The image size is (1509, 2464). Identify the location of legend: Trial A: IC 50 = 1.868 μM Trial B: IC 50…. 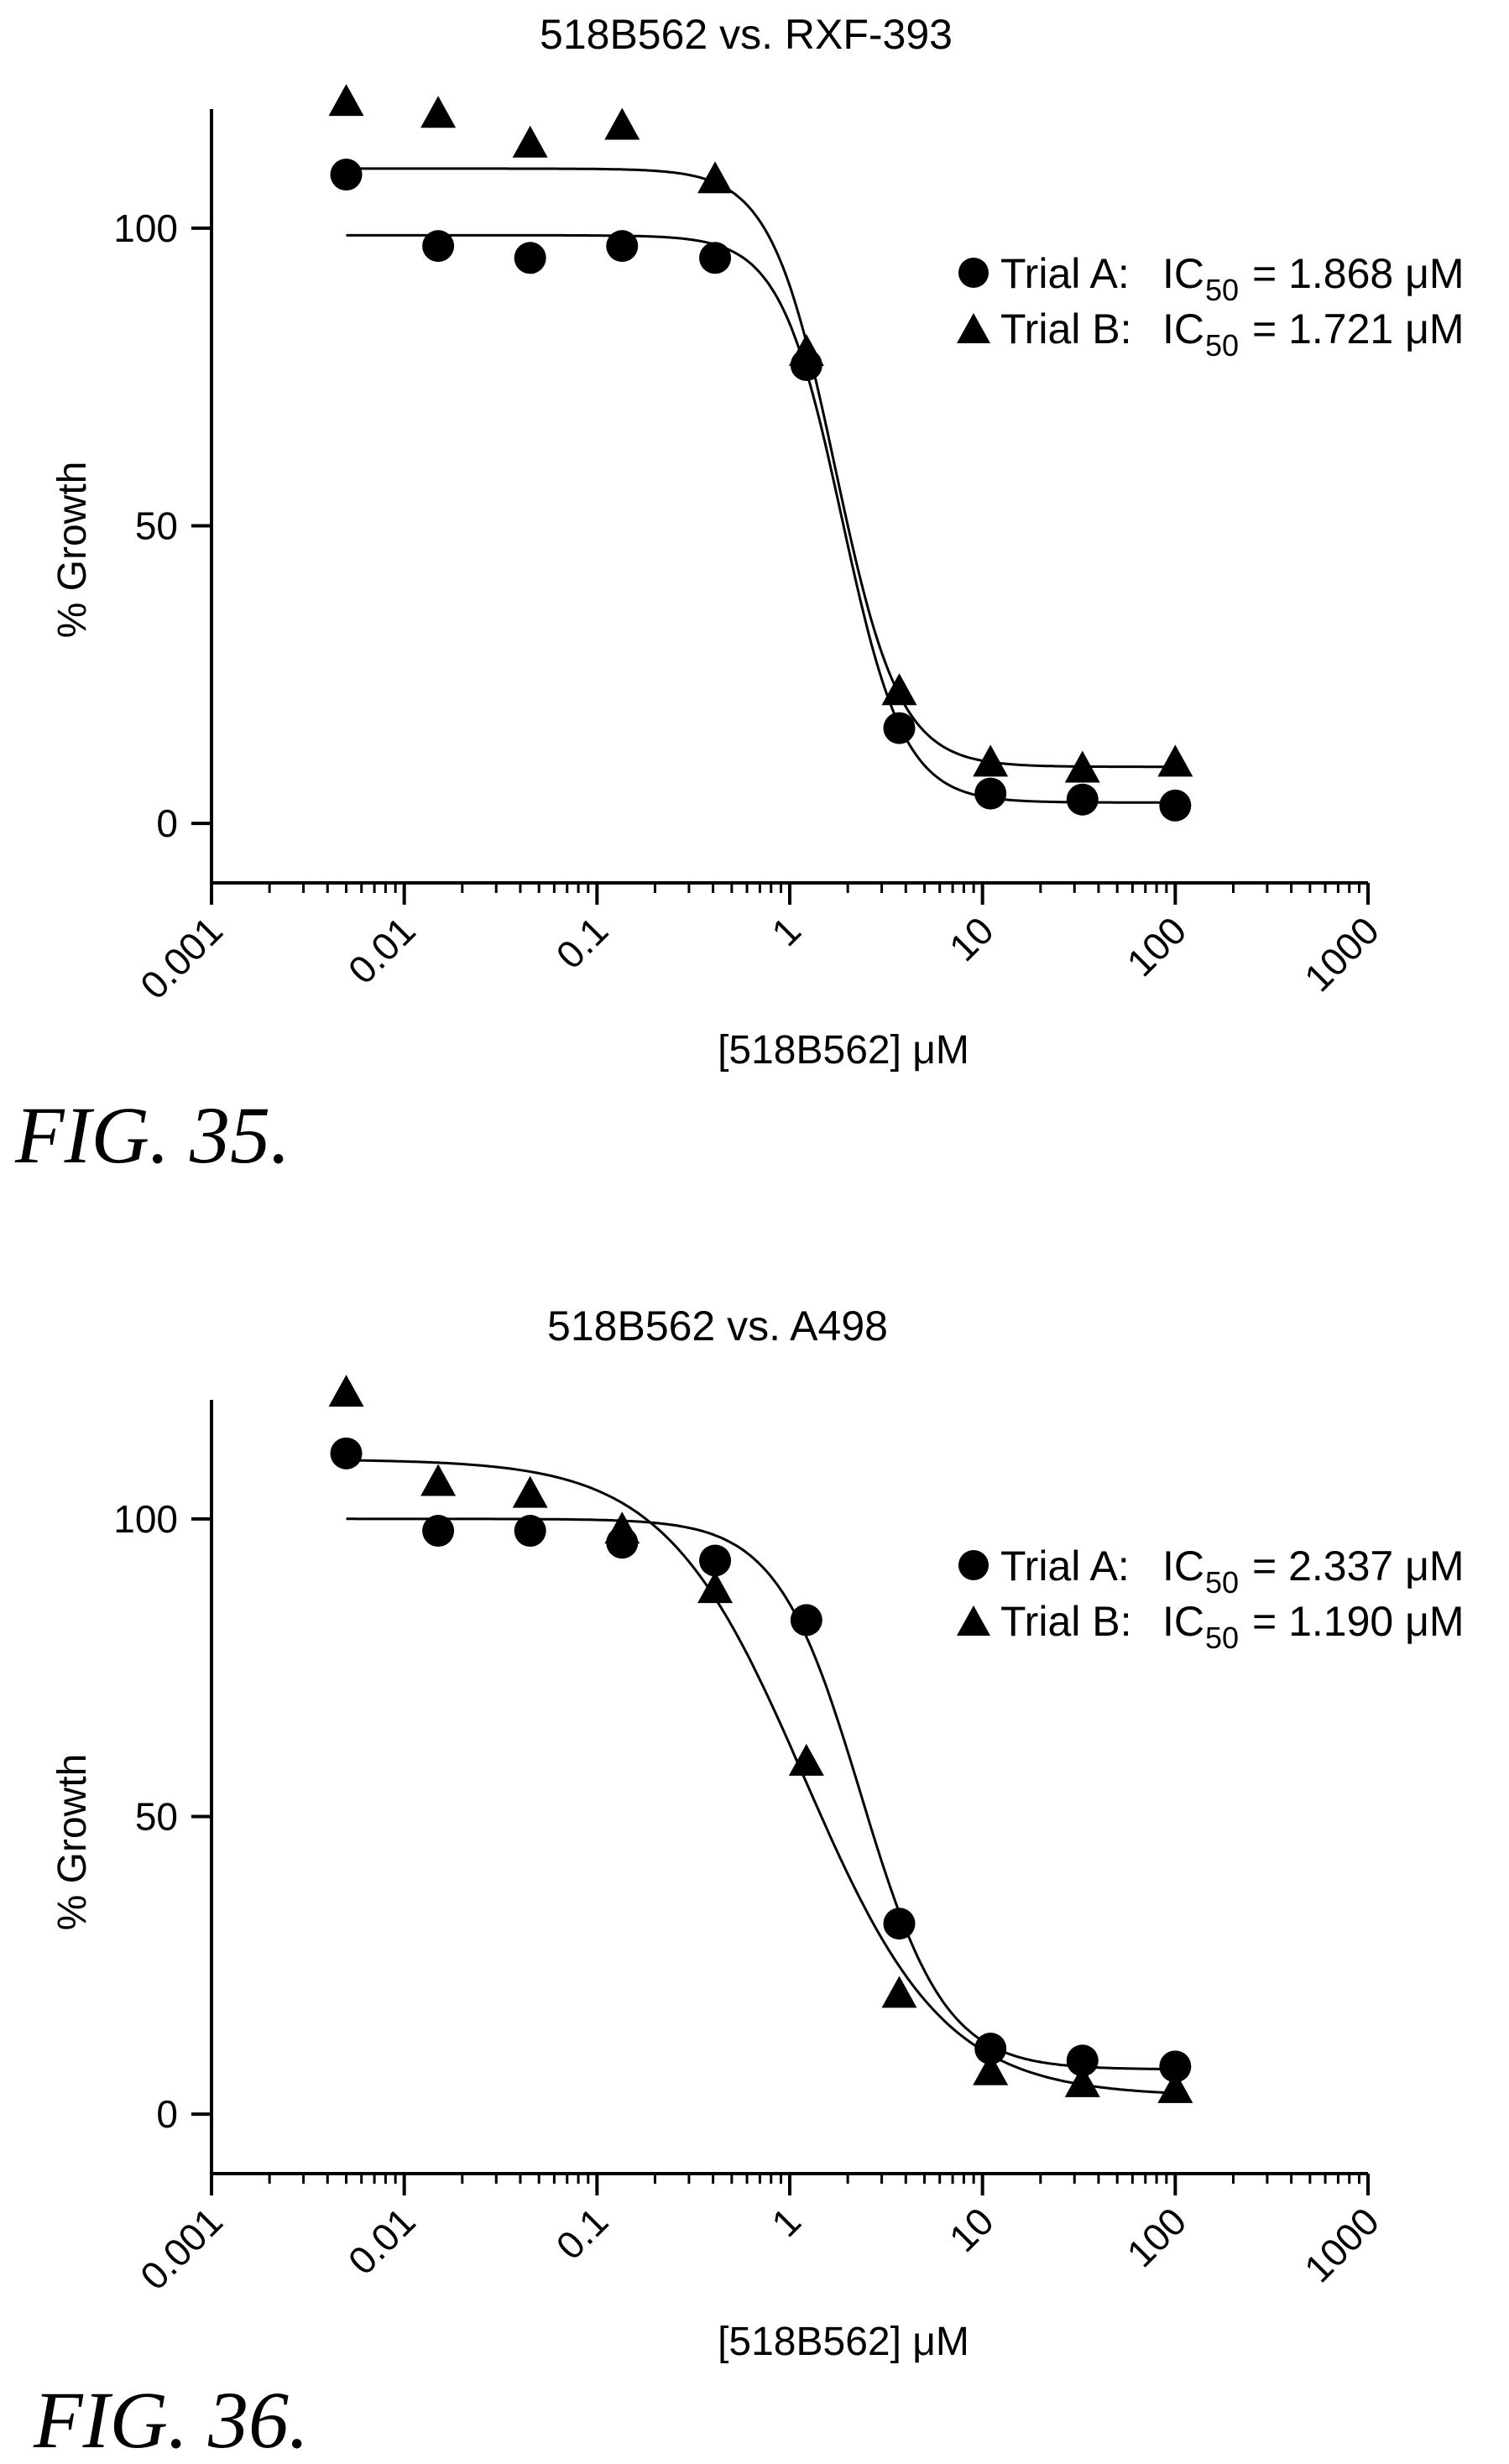
(1211, 306).